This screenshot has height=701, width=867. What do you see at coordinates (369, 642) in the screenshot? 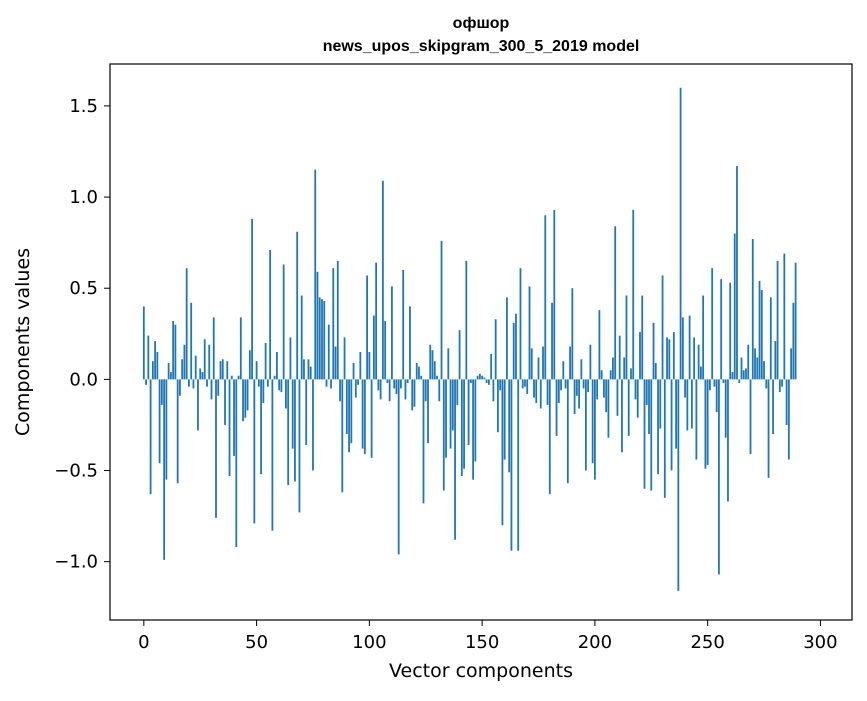
I see `x-tick-label: 100` at bounding box center [369, 642].